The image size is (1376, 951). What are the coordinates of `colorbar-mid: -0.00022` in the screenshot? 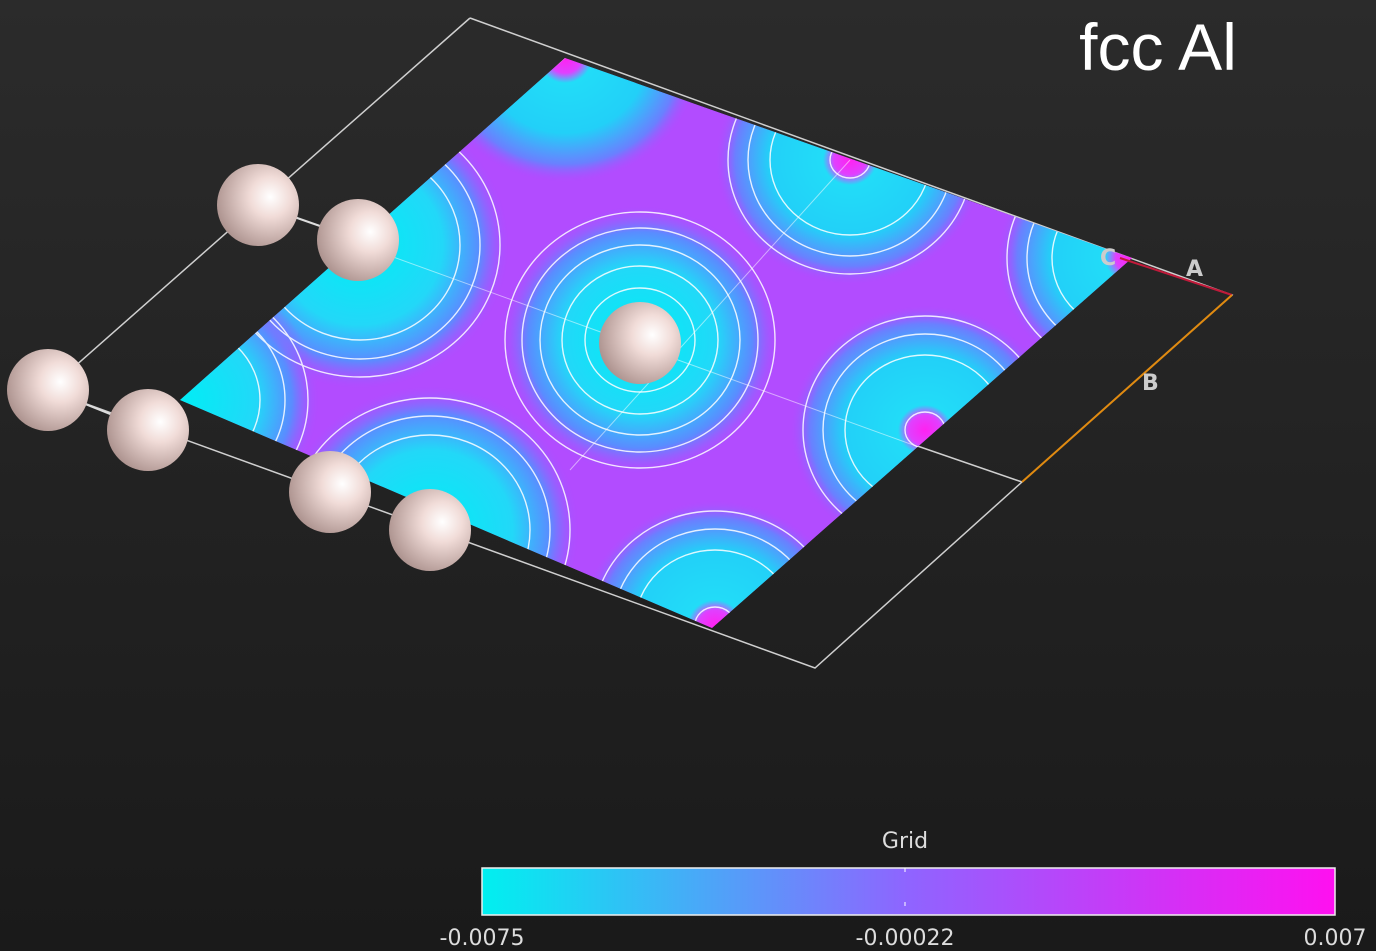 It's located at (905, 938).